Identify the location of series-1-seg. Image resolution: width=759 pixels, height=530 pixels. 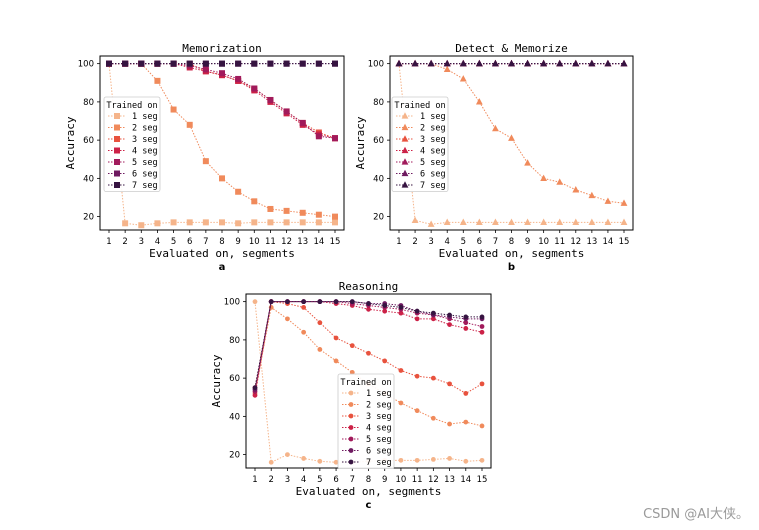
(511, 143).